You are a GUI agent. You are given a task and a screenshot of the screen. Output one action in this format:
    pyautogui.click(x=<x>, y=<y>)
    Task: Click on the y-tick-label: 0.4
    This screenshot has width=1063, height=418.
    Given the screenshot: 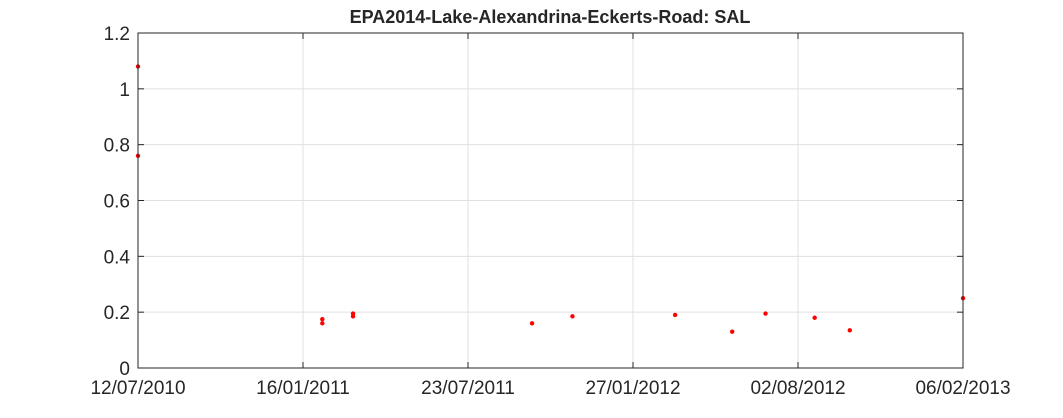 What is the action you would take?
    pyautogui.click(x=117, y=257)
    